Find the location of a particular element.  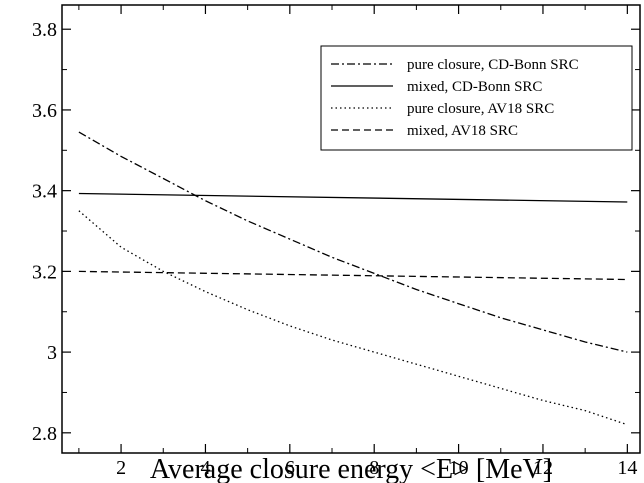

x-tick-label: 2 is located at coordinates (121, 468).